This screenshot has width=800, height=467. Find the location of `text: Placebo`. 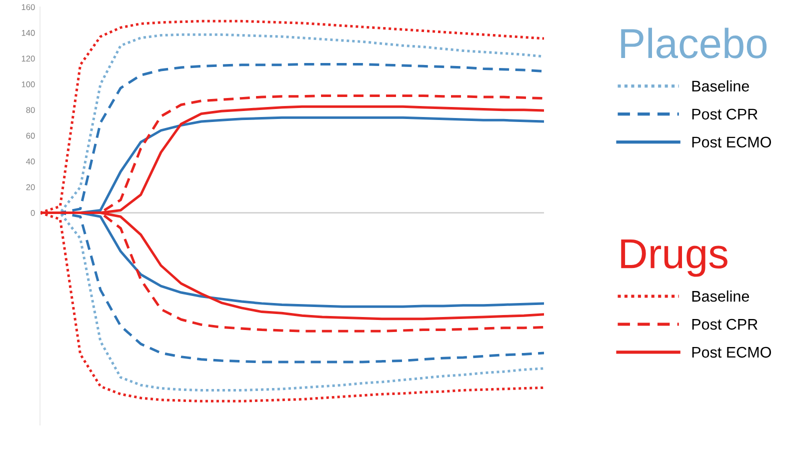

text: Placebo is located at coordinates (694, 43).